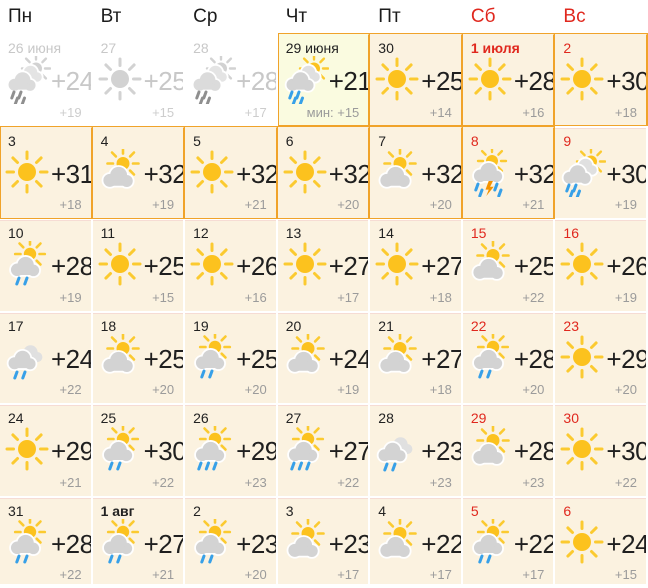 The height and width of the screenshot is (588, 648). I want to click on day-cell: 11 +25 +15, so click(139, 264).